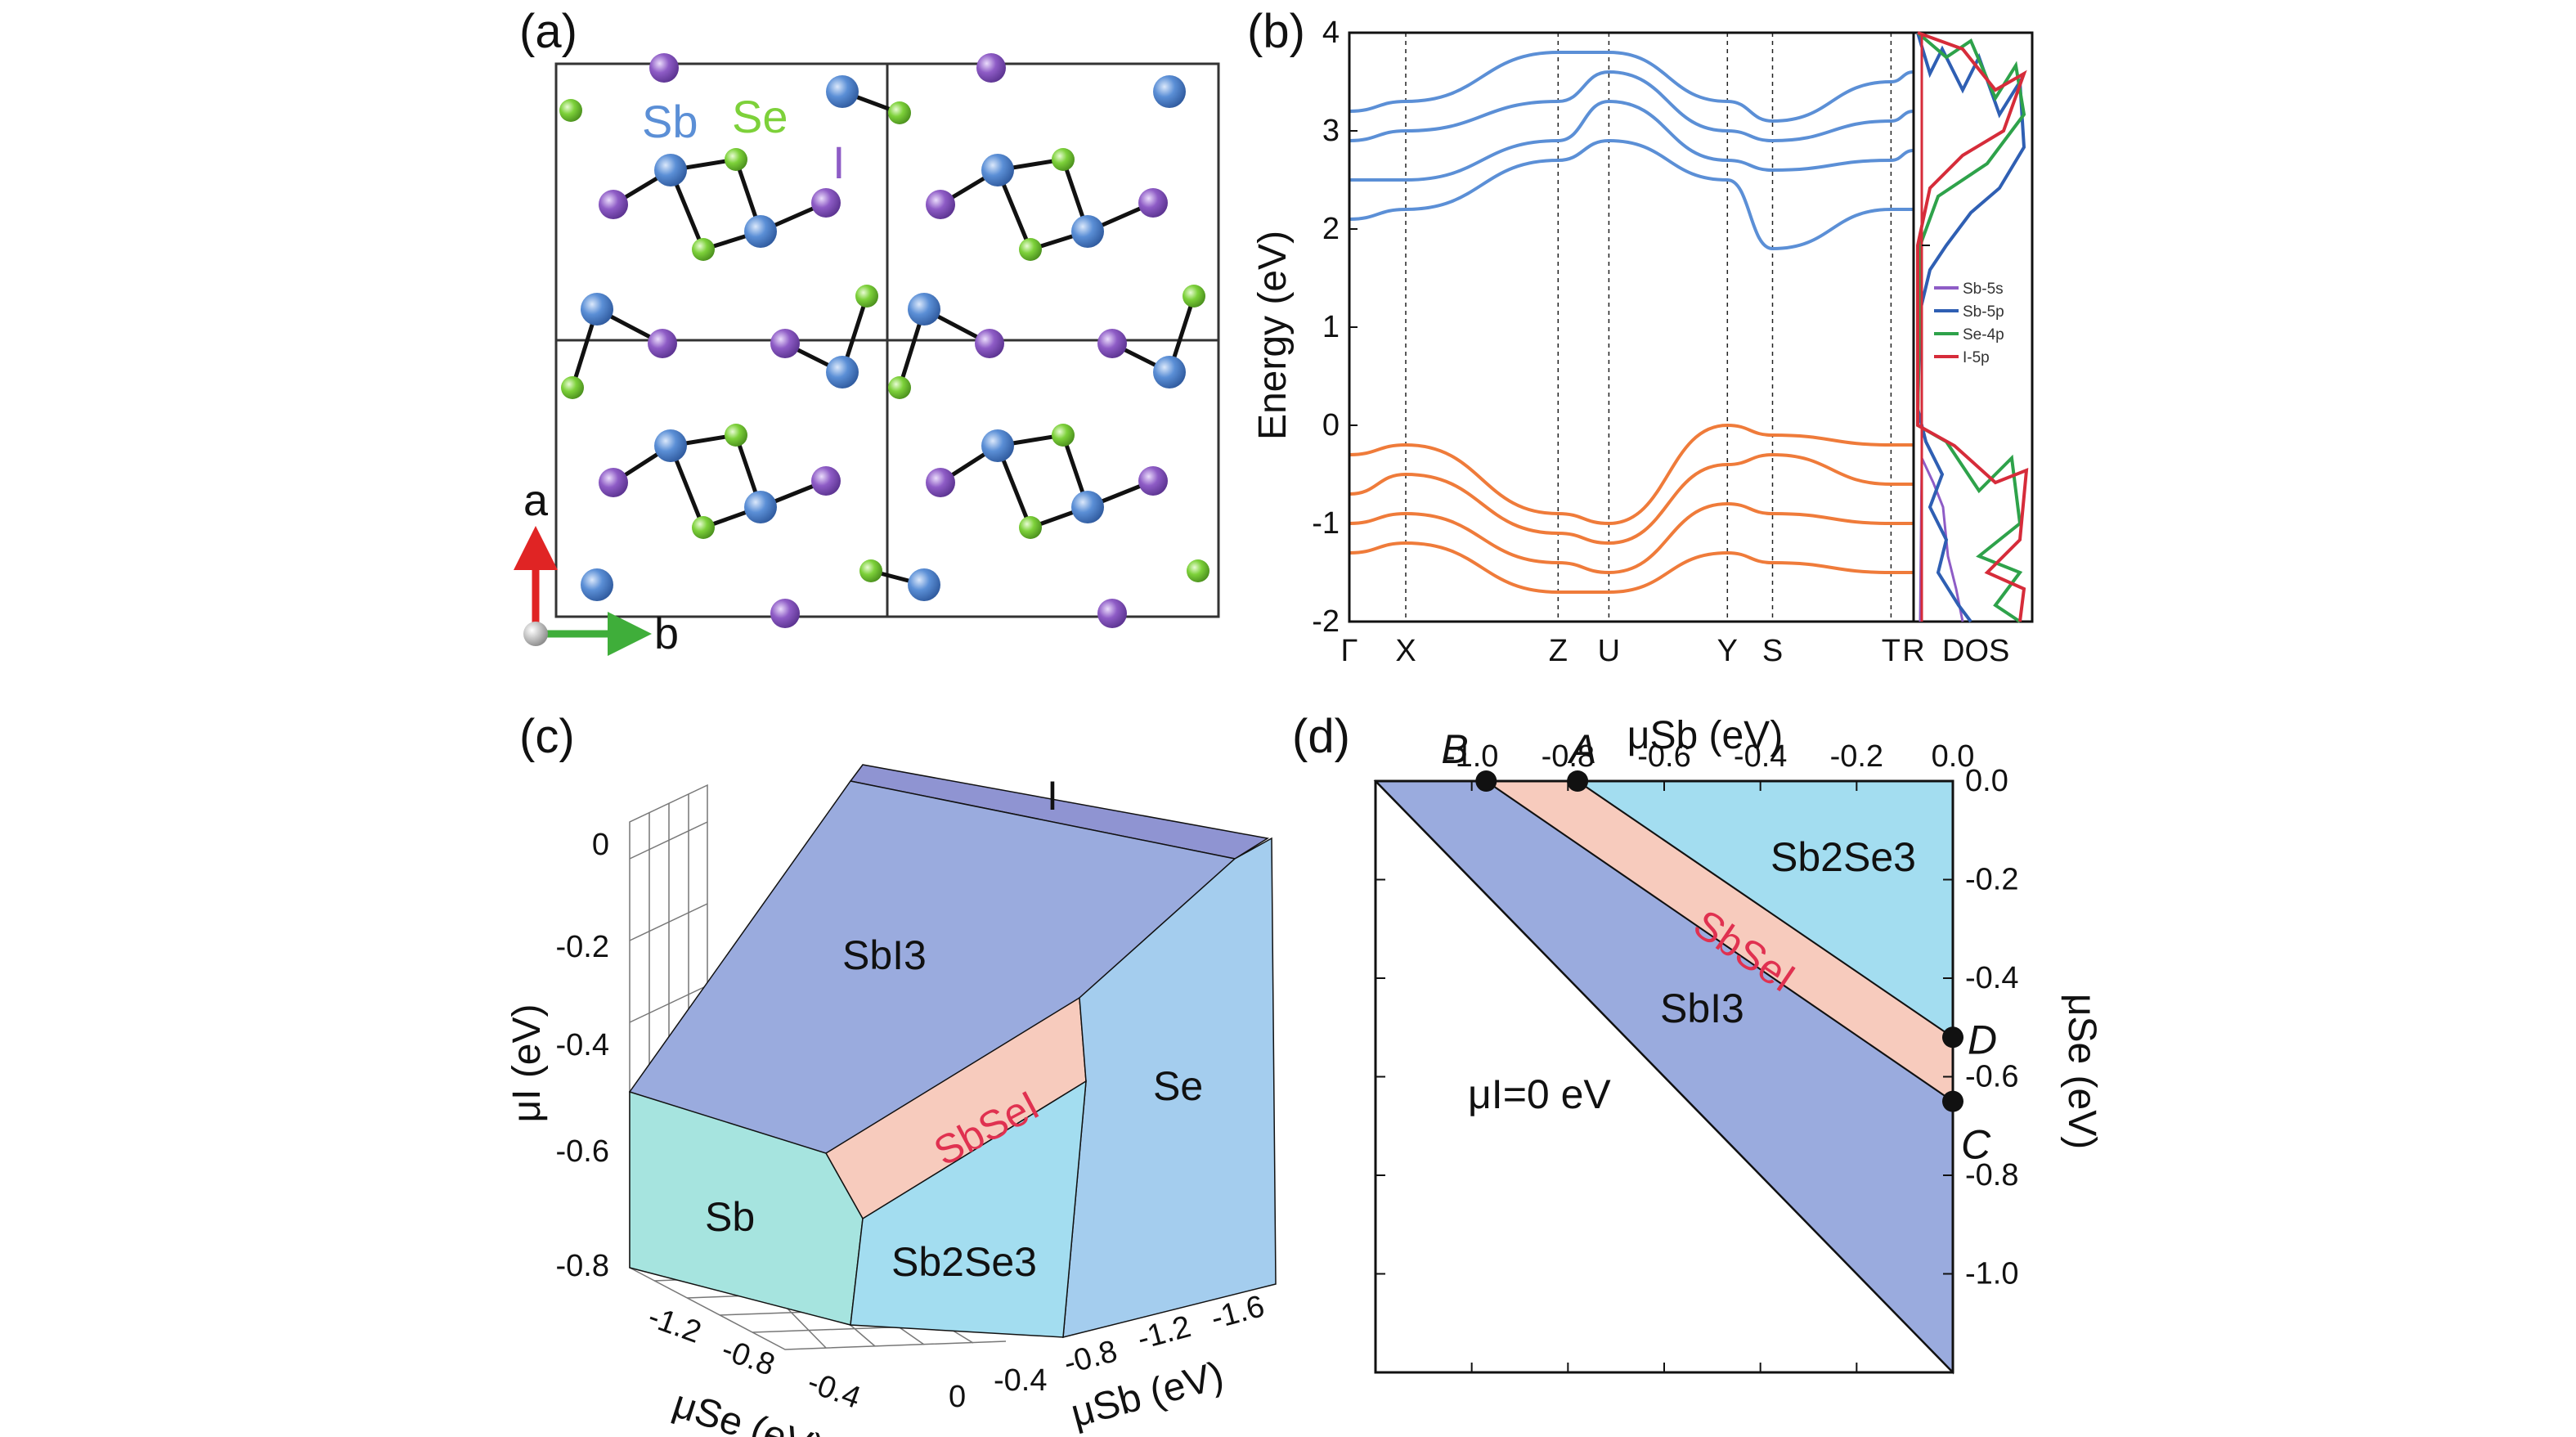 Image resolution: width=2576 pixels, height=1437 pixels. I want to click on band-lines, so click(1632, 322).